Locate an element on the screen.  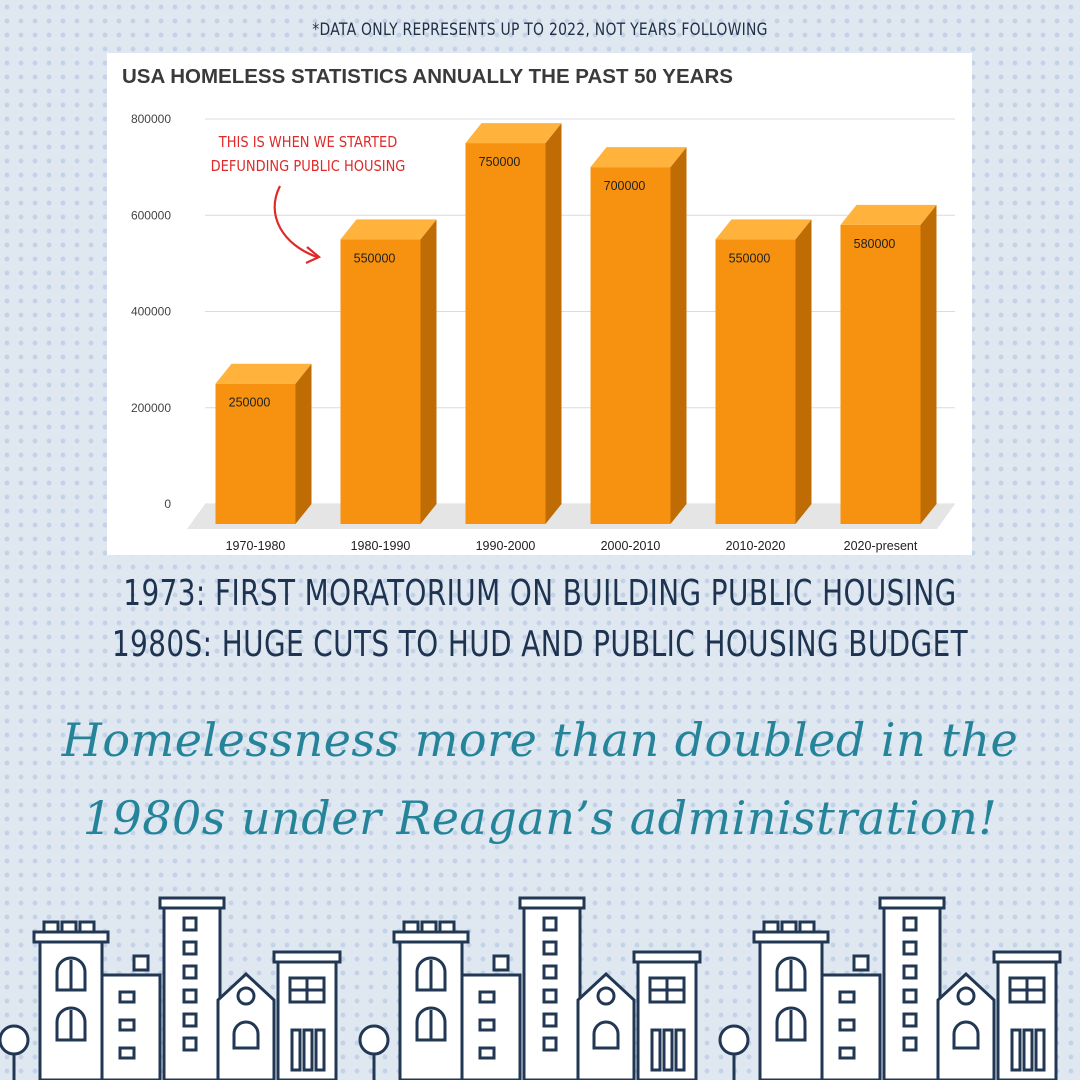
x-tick-label: 1980-1990 is located at coordinates (381, 546).